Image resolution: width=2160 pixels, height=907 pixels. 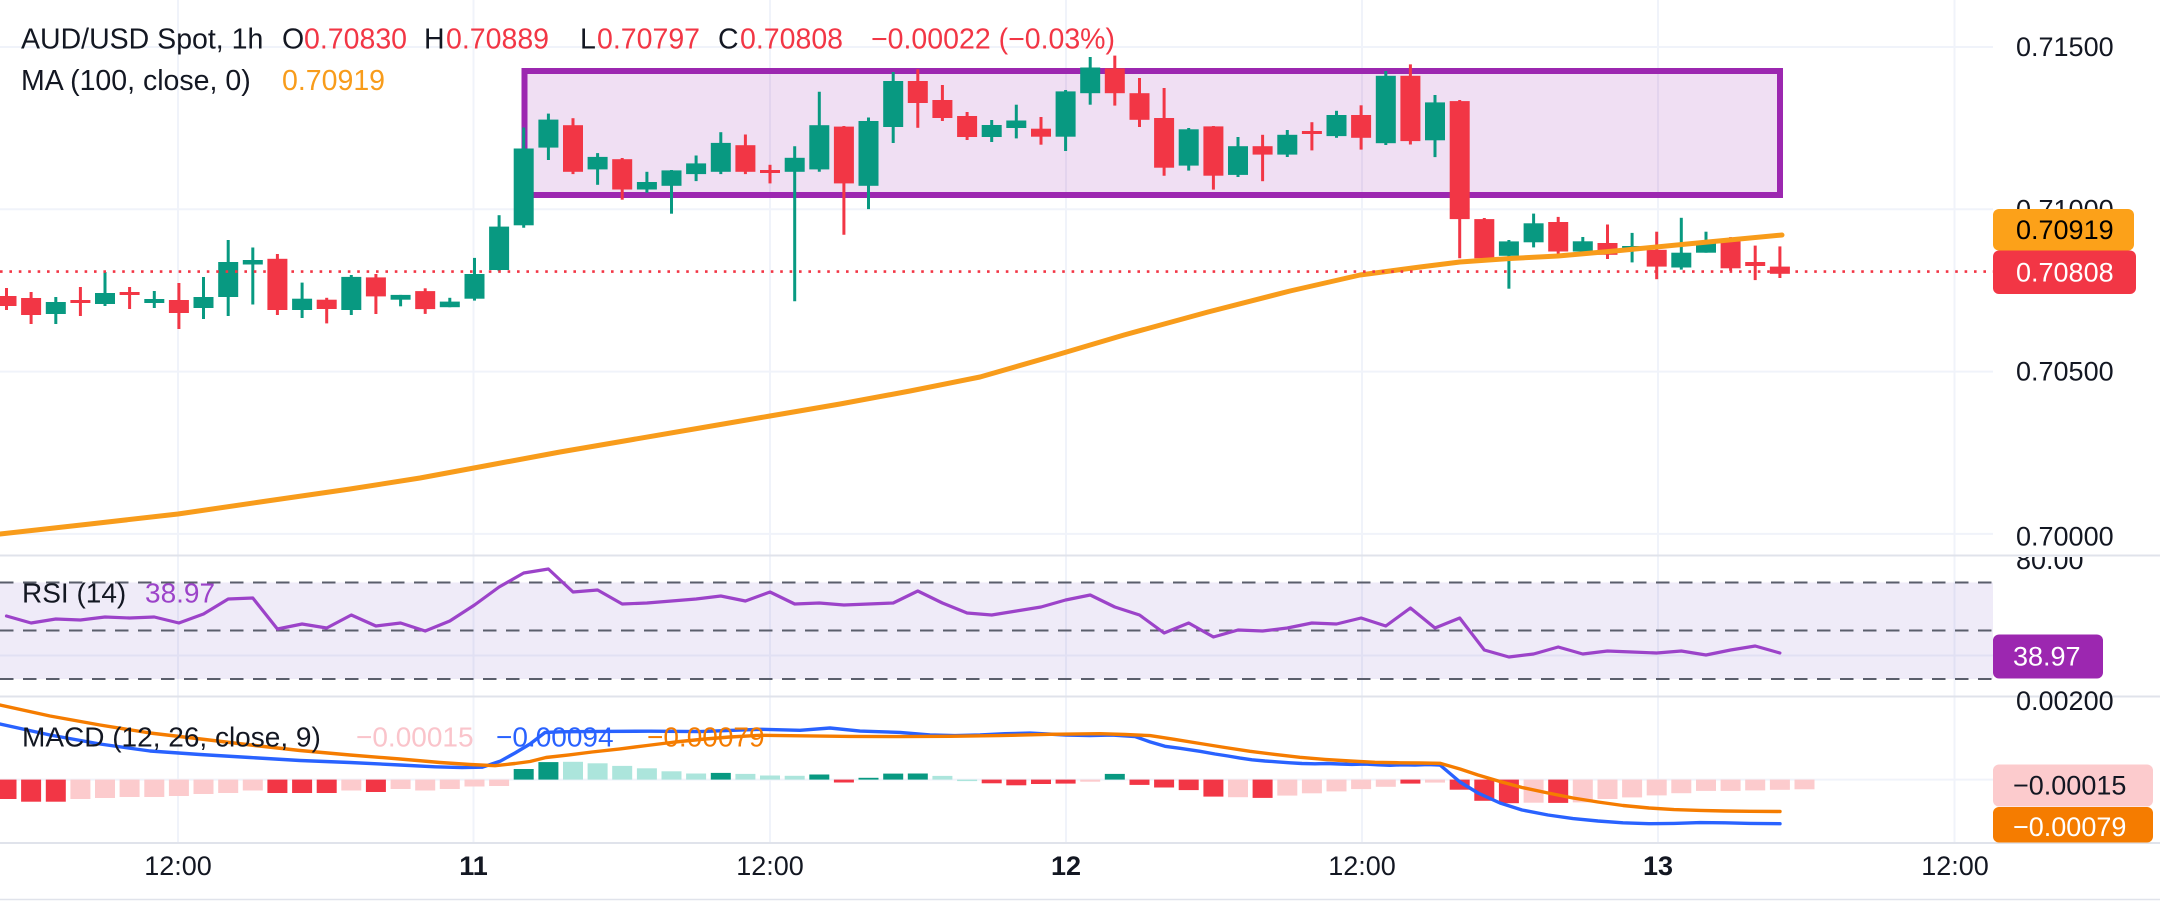 What do you see at coordinates (473, 866) in the screenshot?
I see `svg-text: 11` at bounding box center [473, 866].